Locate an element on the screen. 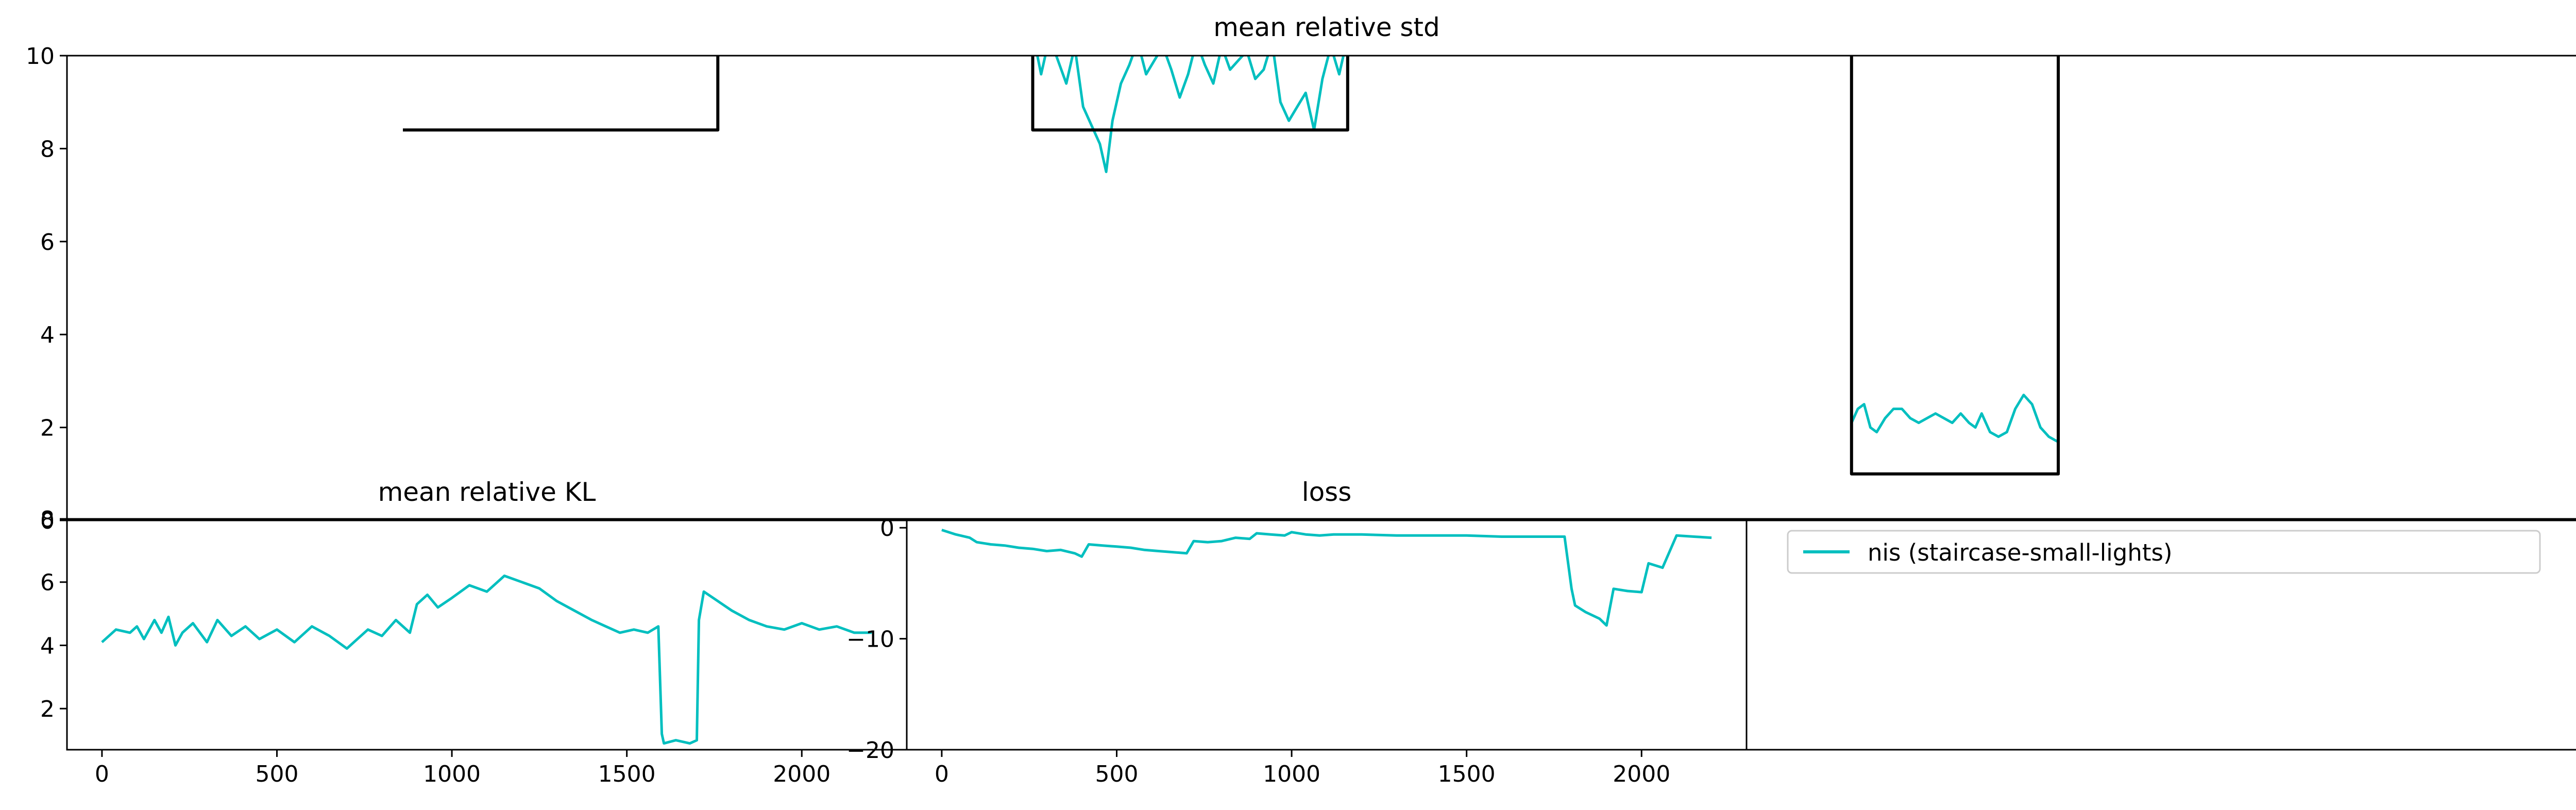  std-ytick-label: 4 is located at coordinates (47, 335).